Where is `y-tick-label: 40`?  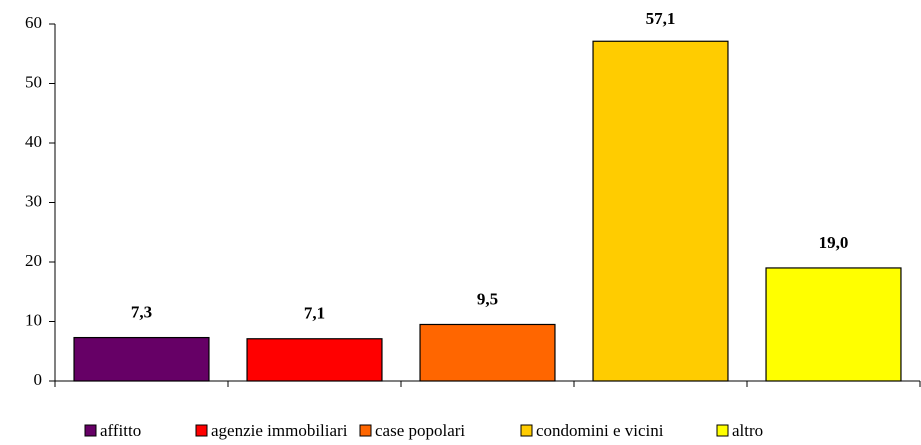 y-tick-label: 40 is located at coordinates (33, 141).